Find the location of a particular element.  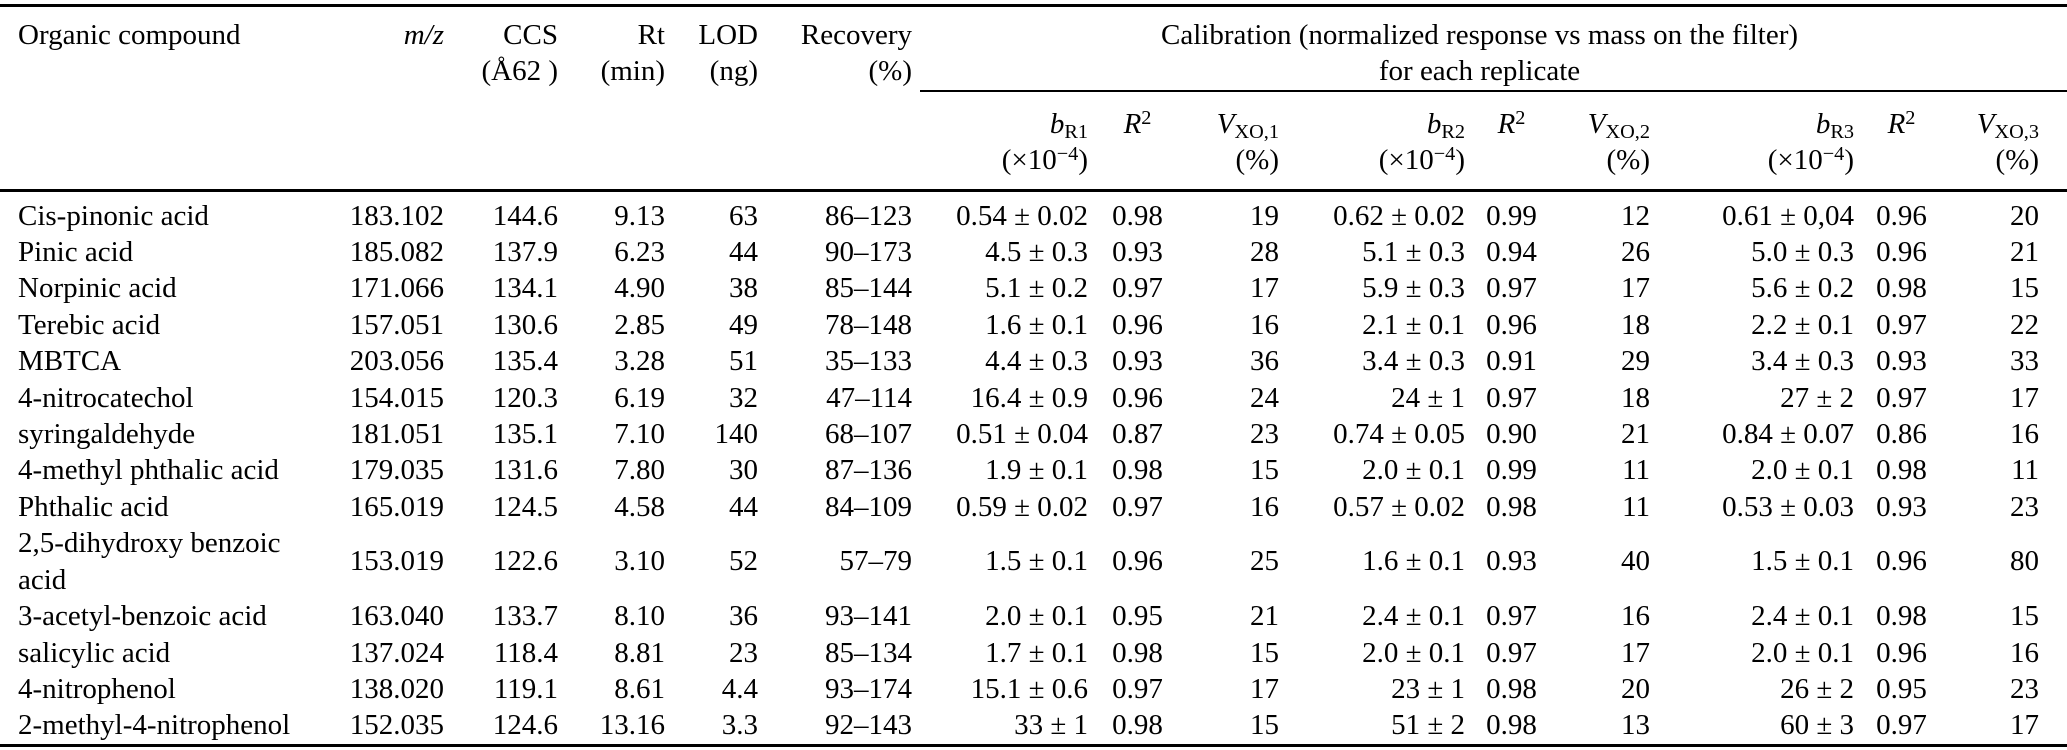

cell-lod: 51 is located at coordinates (743, 361).